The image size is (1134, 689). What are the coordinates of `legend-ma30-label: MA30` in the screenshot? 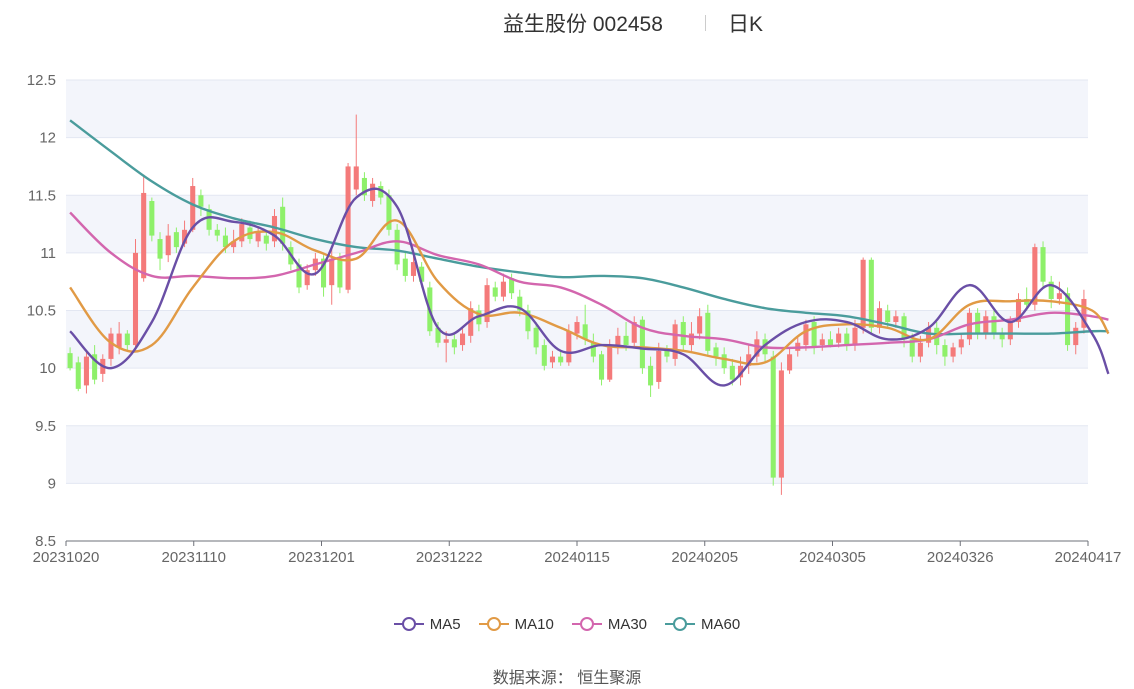 It's located at (627, 624).